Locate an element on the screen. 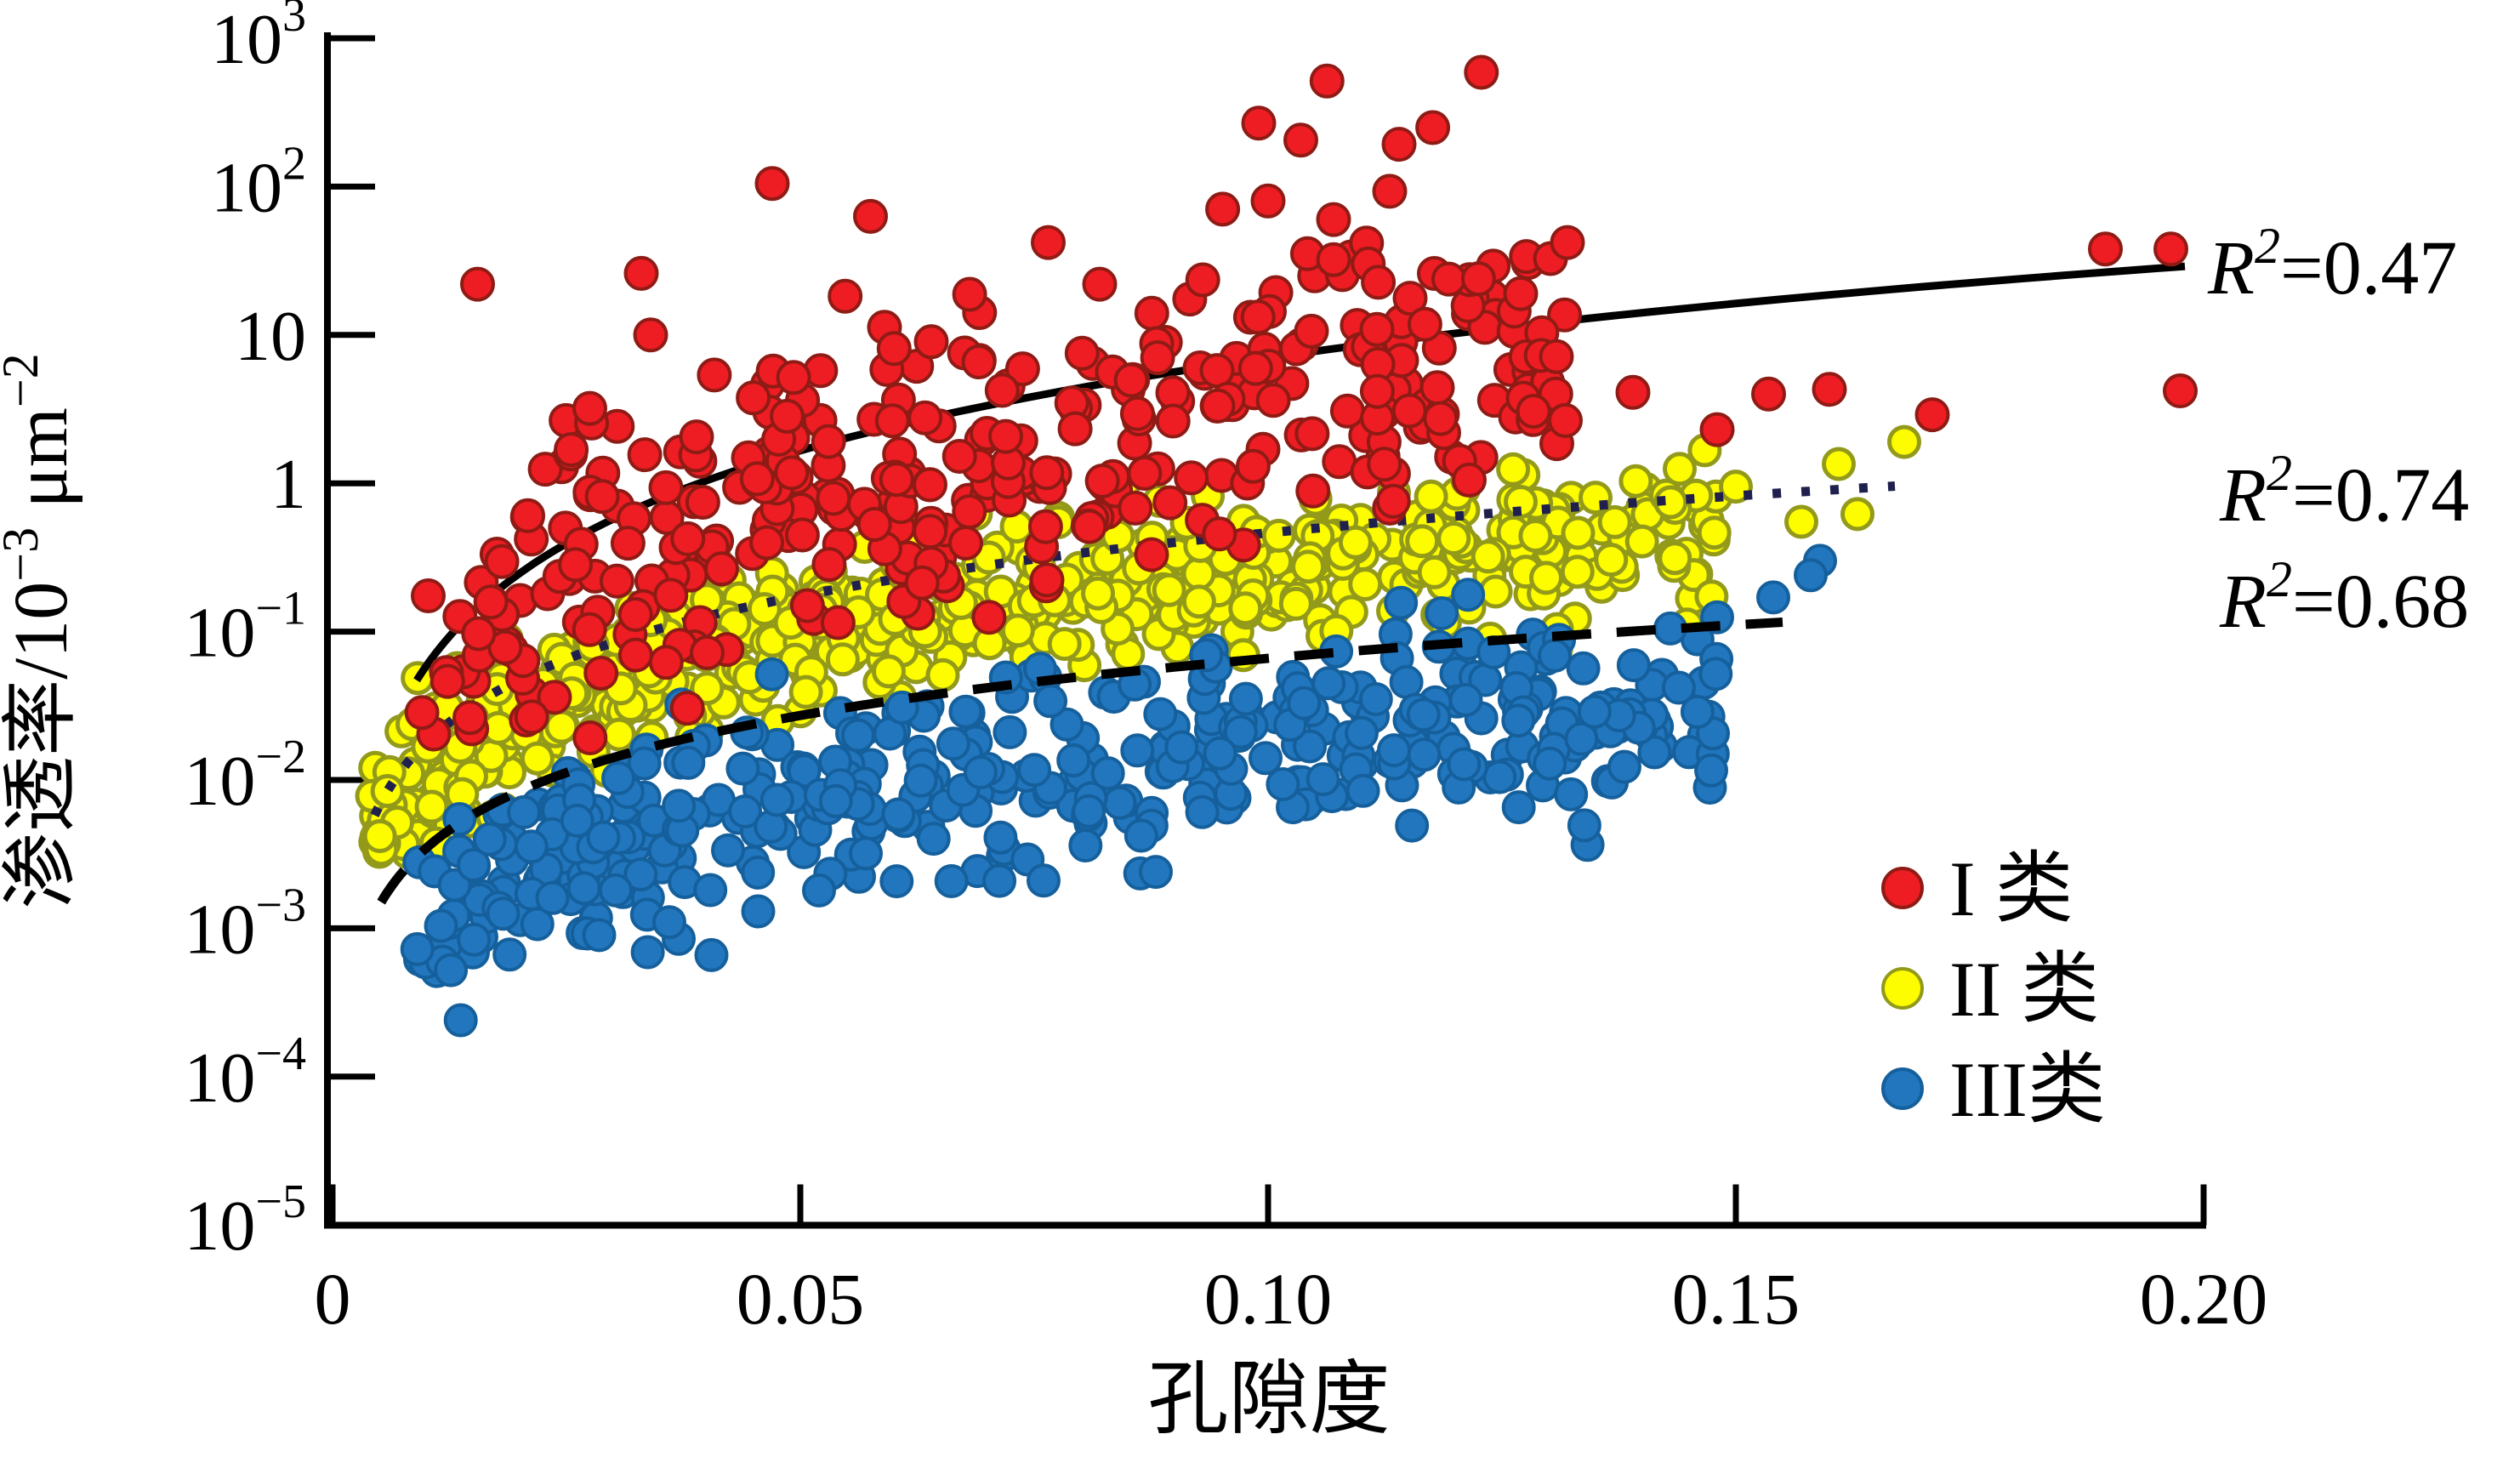 Image resolution: width=2520 pixels, height=1457 pixels. y-tick-label: 10−2 is located at coordinates (245, 776).